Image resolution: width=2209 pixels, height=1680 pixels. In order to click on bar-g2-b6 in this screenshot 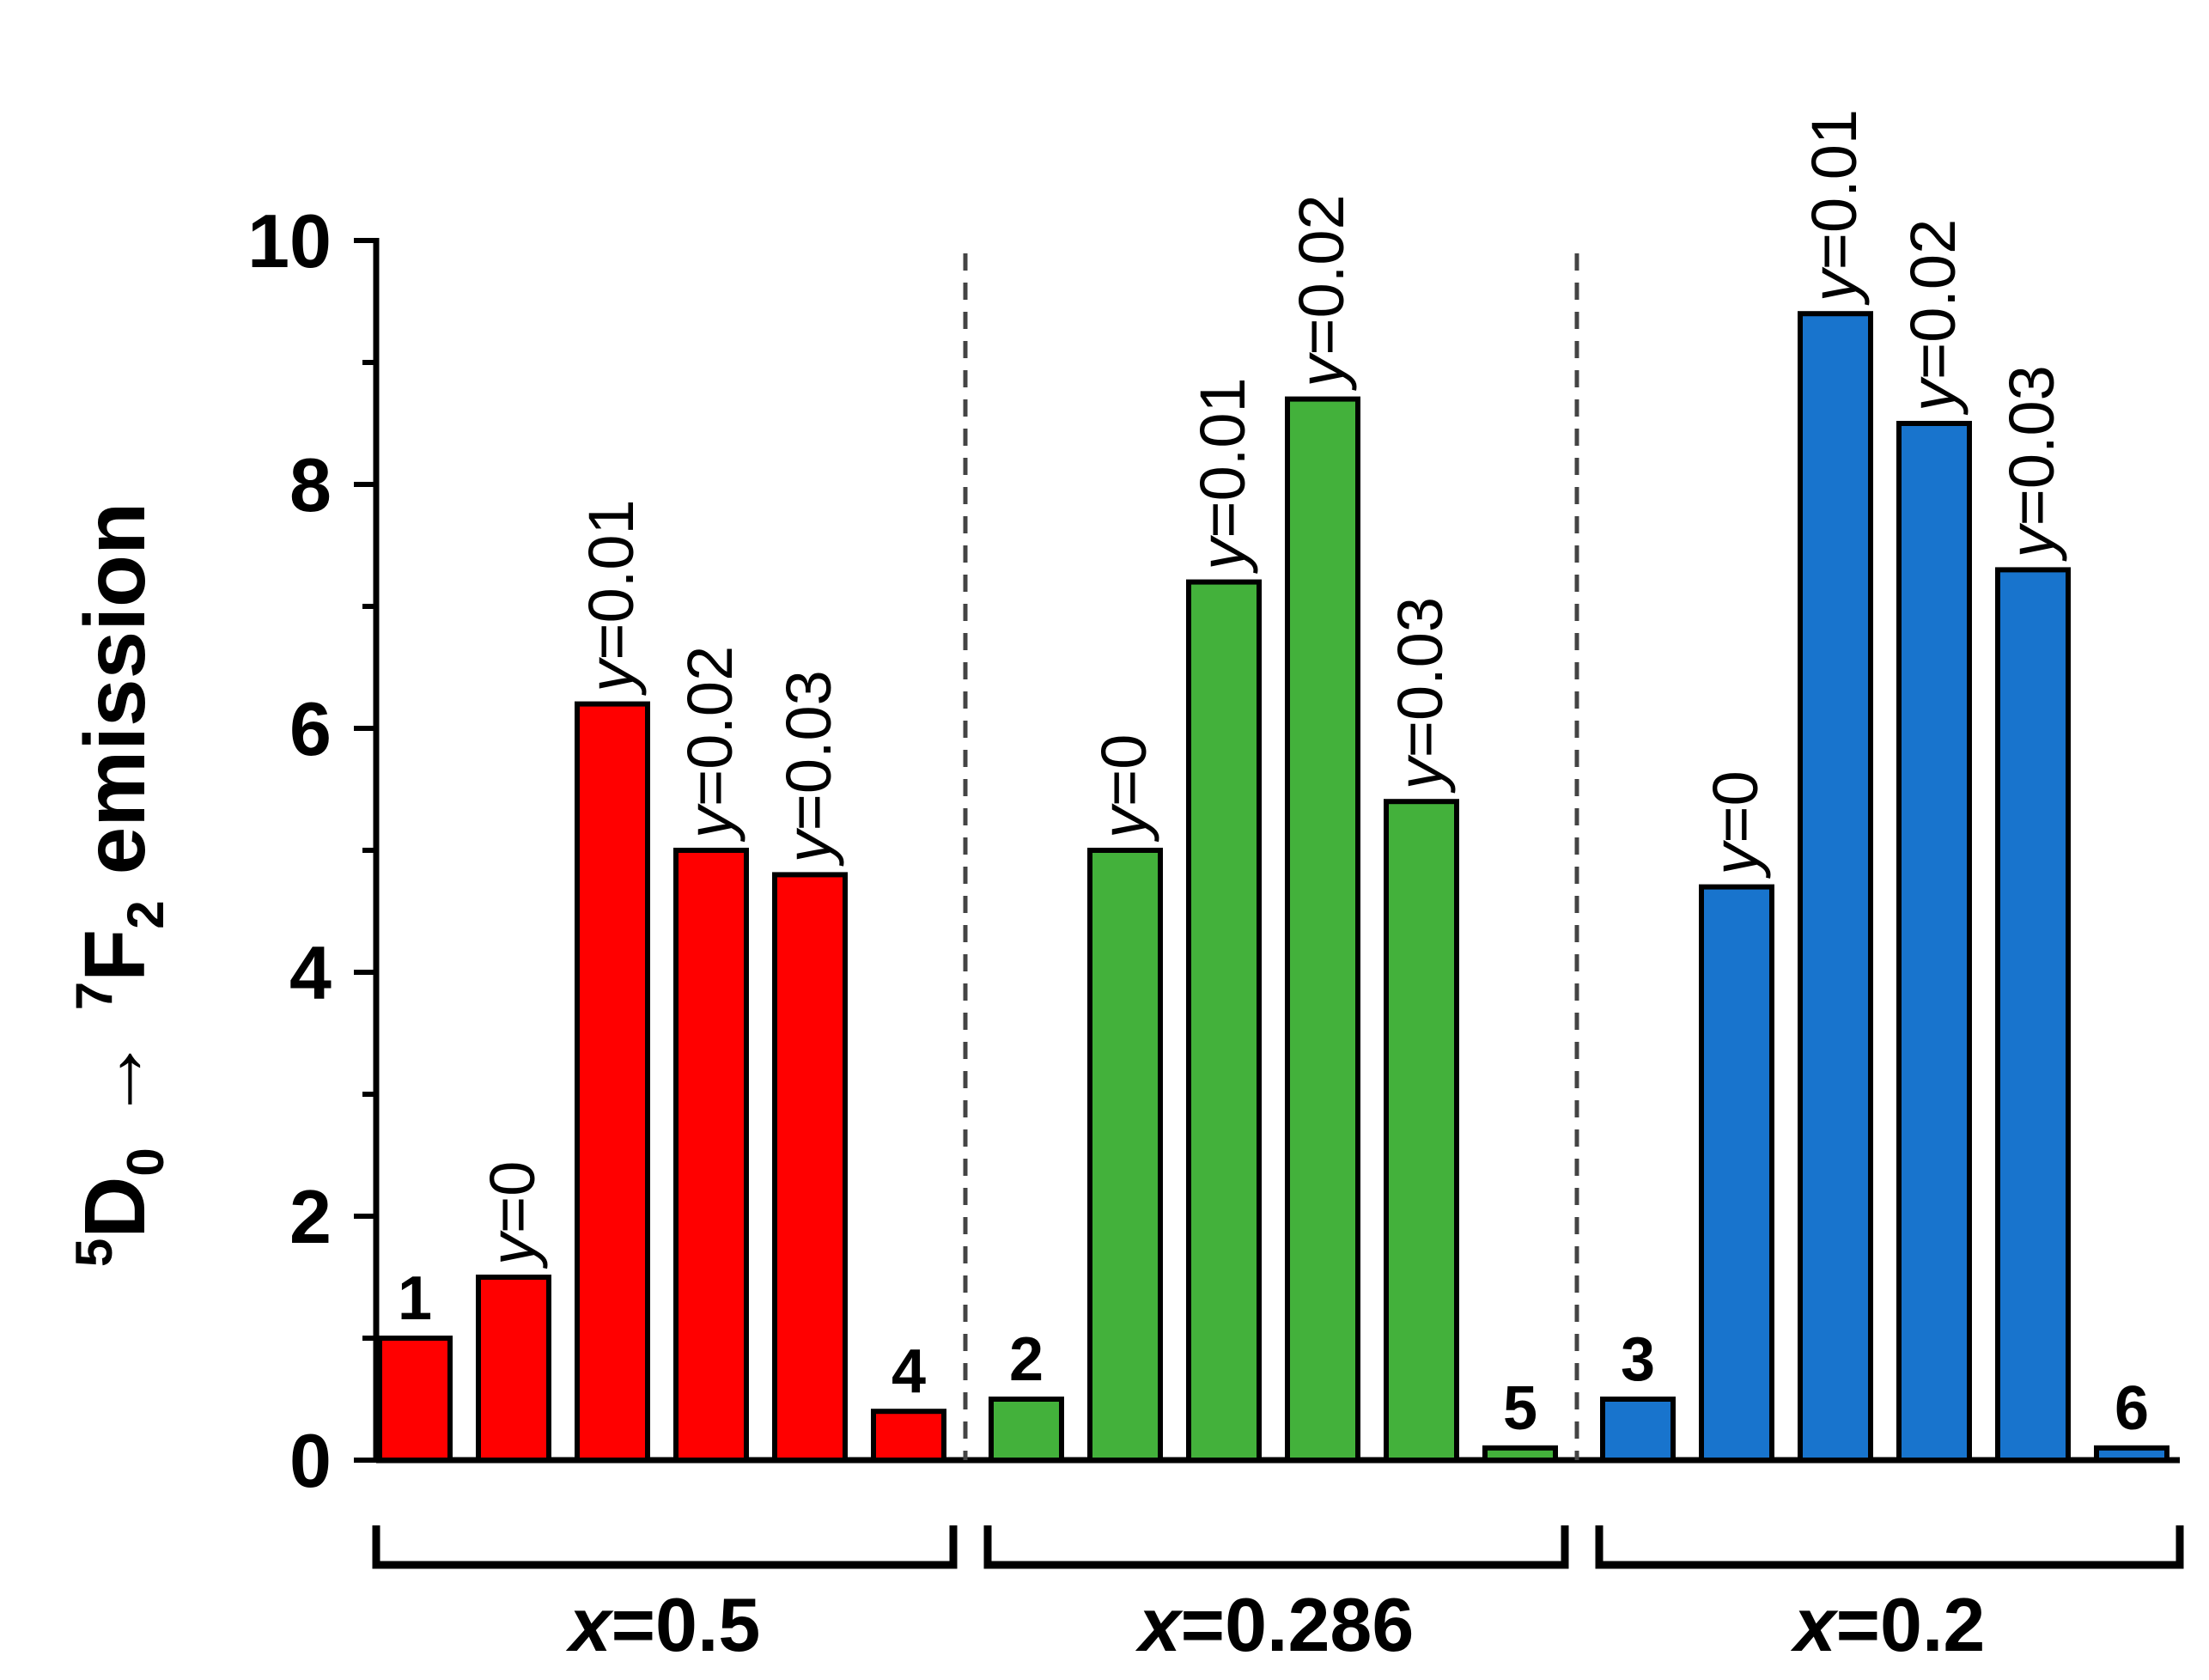, I will do `click(1520, 1455)`.